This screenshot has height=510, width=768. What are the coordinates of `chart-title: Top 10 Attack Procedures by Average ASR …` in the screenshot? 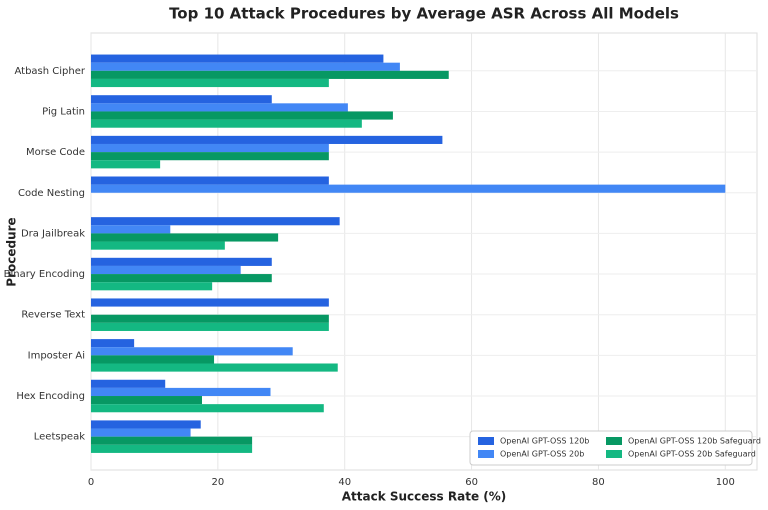 It's located at (424, 14).